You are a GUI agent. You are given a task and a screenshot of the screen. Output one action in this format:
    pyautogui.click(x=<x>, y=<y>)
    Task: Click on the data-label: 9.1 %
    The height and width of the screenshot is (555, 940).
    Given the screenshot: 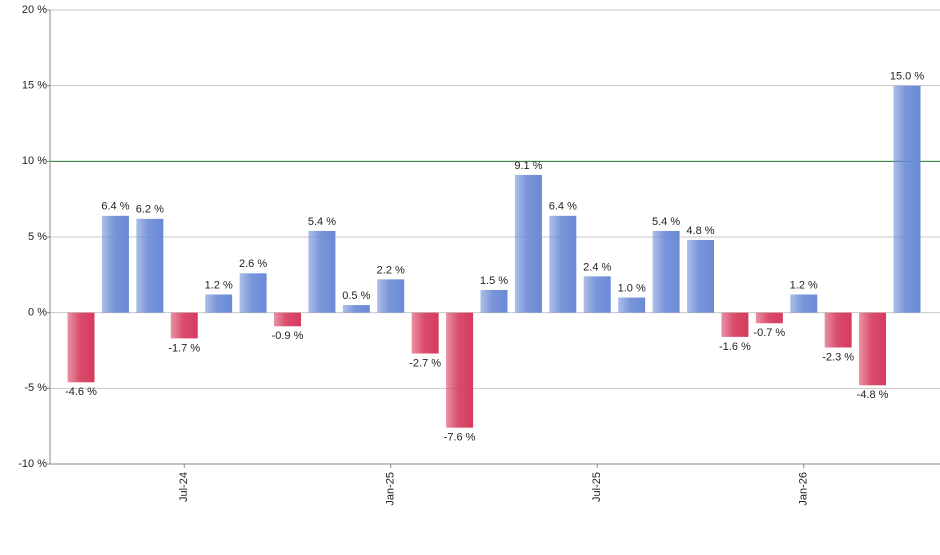 What is the action you would take?
    pyautogui.click(x=528, y=166)
    